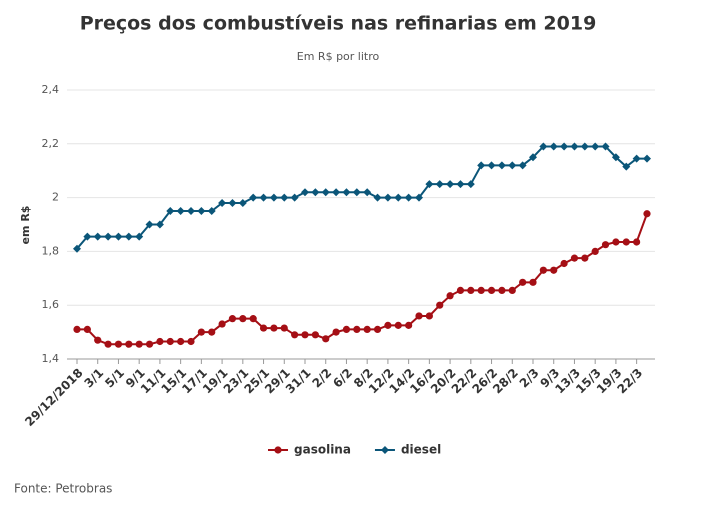 The width and height of the screenshot is (704, 507). I want to click on y-tick-label: 1,4, so click(51, 358).